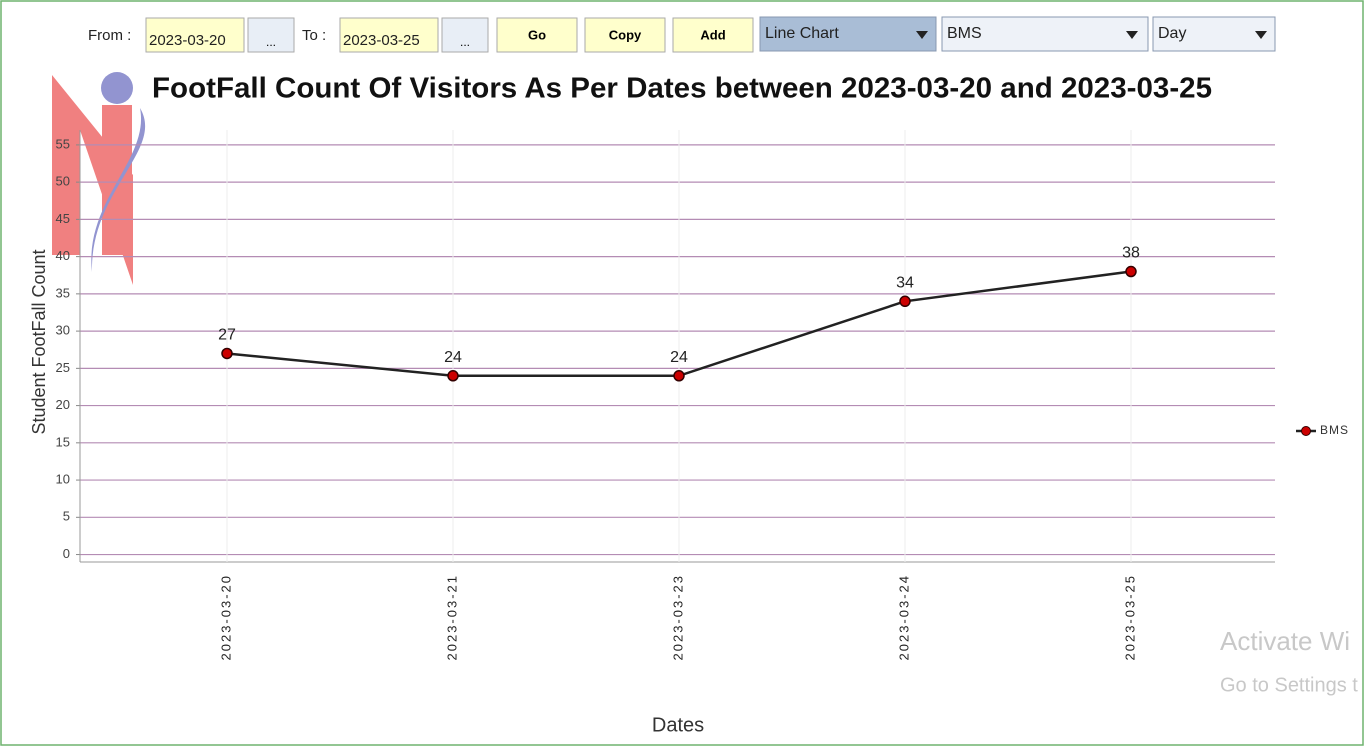 The image size is (1365, 747). Describe the element at coordinates (1306, 431) in the screenshot. I see `legend-marker` at that location.